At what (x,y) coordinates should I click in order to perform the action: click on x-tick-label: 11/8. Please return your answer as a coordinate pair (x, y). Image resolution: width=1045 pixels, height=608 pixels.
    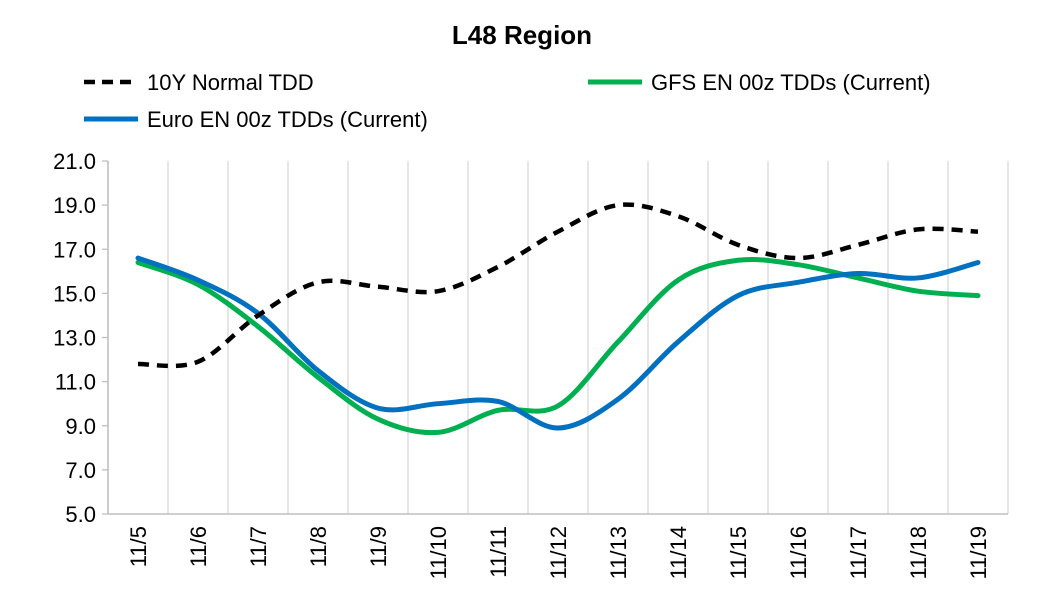
    Looking at the image, I should click on (318, 546).